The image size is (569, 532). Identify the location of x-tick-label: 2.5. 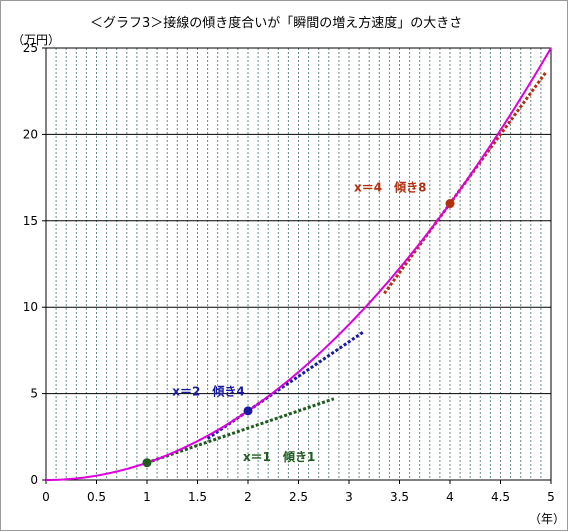
(298, 497).